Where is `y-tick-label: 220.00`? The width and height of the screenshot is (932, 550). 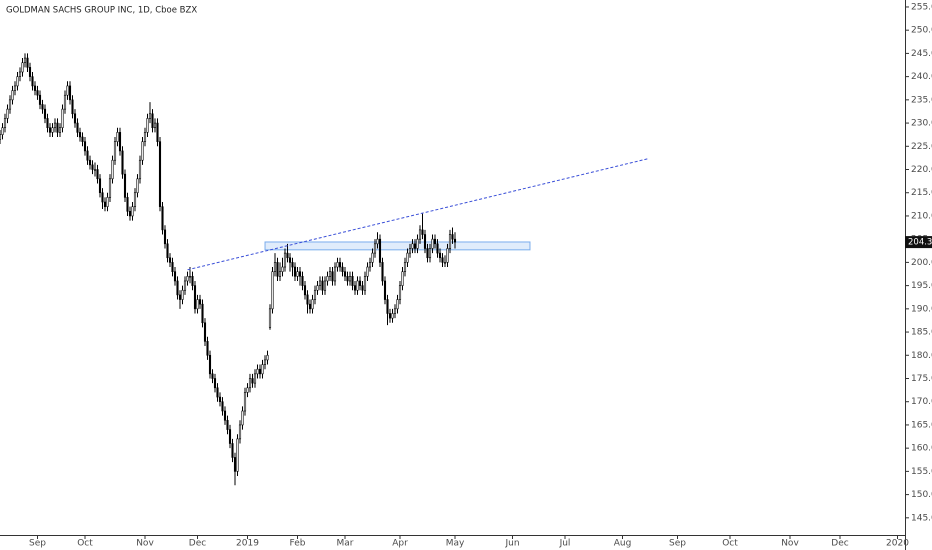
y-tick-label: 220.00 is located at coordinates (921, 170).